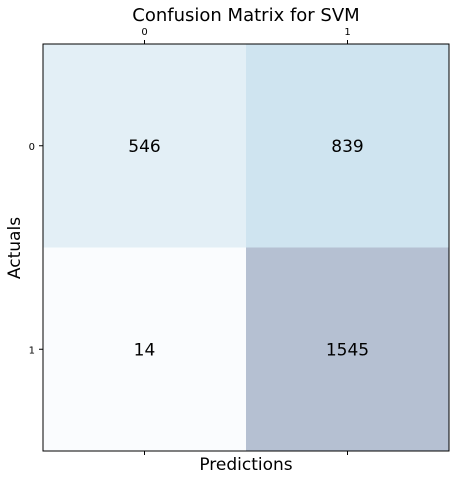 The height and width of the screenshot is (481, 457). I want to click on chart-title: Confusion Matrix for SVM, so click(245, 15).